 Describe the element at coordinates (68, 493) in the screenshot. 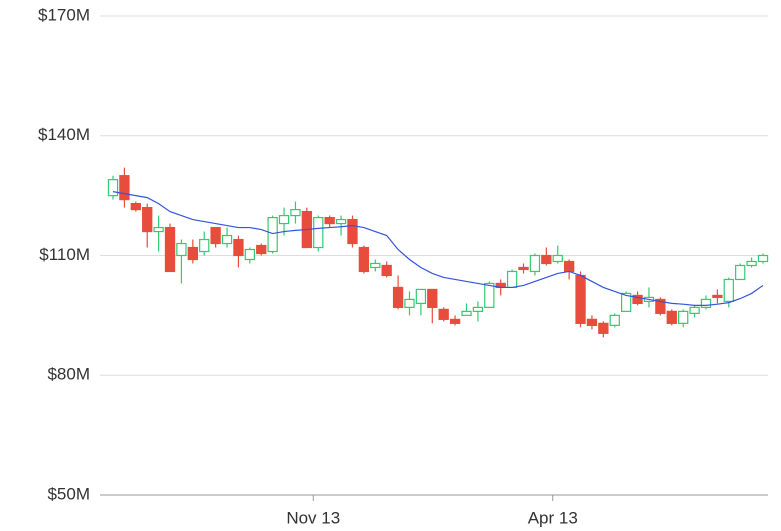

I see `y-tick-label: $50M` at that location.